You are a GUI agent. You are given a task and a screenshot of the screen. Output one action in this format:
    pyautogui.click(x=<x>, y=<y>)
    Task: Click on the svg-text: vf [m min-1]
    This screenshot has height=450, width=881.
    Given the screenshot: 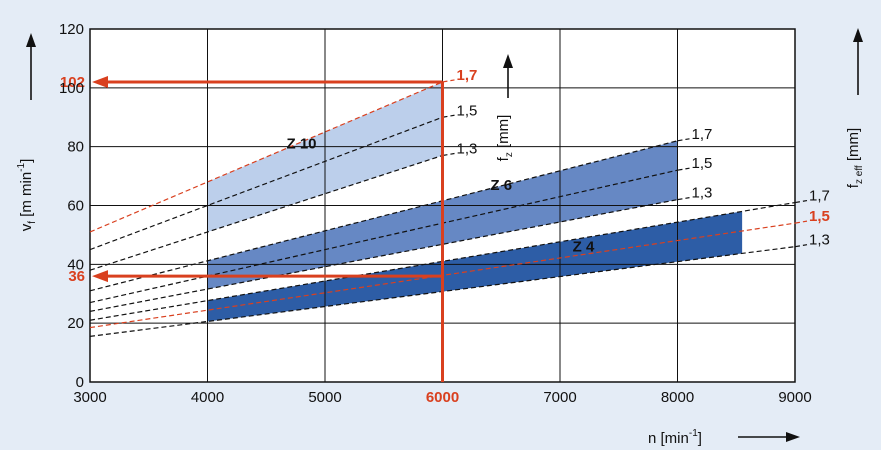 What is the action you would take?
    pyautogui.click(x=27, y=195)
    